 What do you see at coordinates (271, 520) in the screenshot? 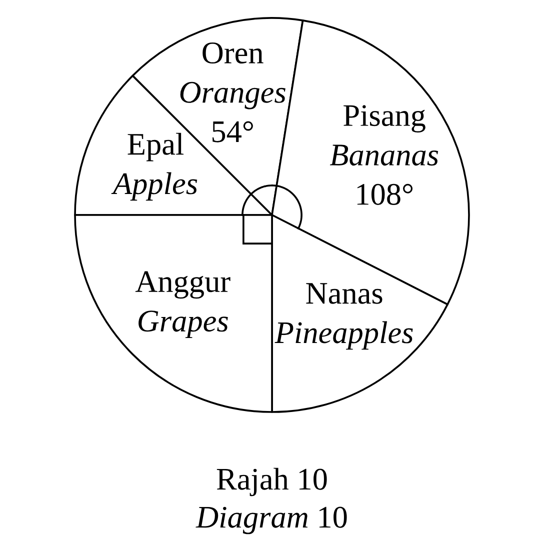
I see `text: Diagram 10` at bounding box center [271, 520].